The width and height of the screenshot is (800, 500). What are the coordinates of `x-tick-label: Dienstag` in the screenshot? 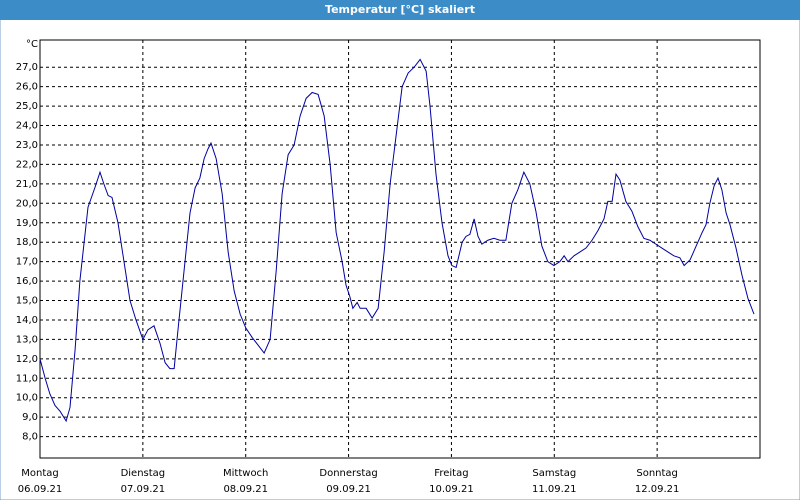 It's located at (143, 473).